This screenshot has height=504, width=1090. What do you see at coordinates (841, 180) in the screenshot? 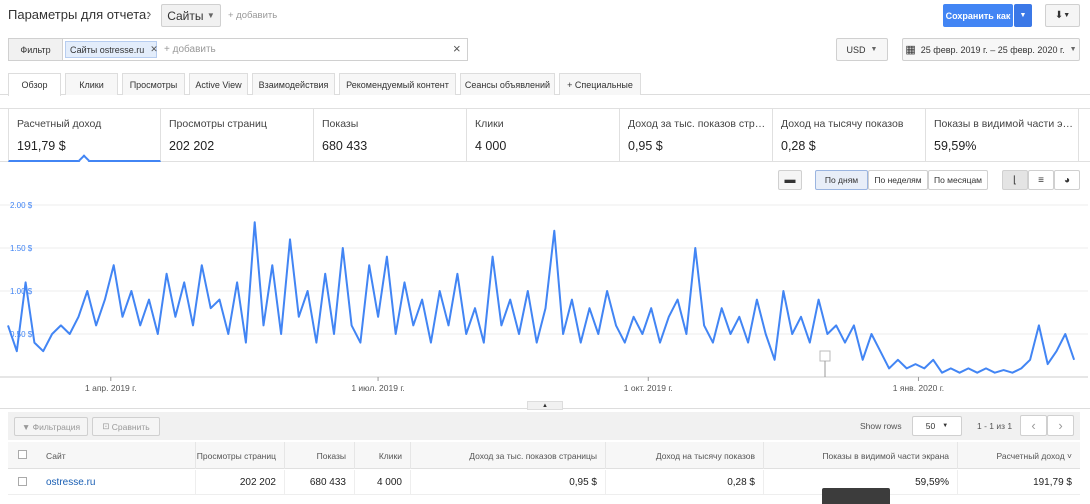
I see `by-day: По дням` at bounding box center [841, 180].